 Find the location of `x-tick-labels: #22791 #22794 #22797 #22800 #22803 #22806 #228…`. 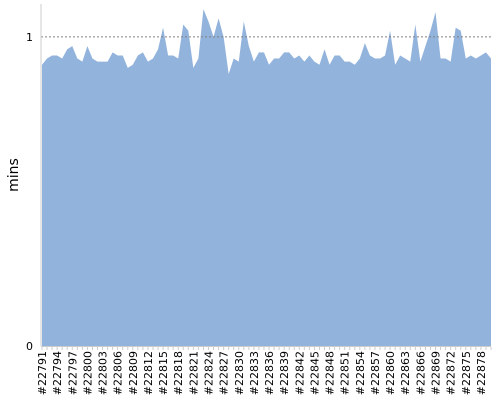

x-tick-labels: #22791 #22794 #22797 #22800 #22803 #22806 #228… is located at coordinates (262, 373).